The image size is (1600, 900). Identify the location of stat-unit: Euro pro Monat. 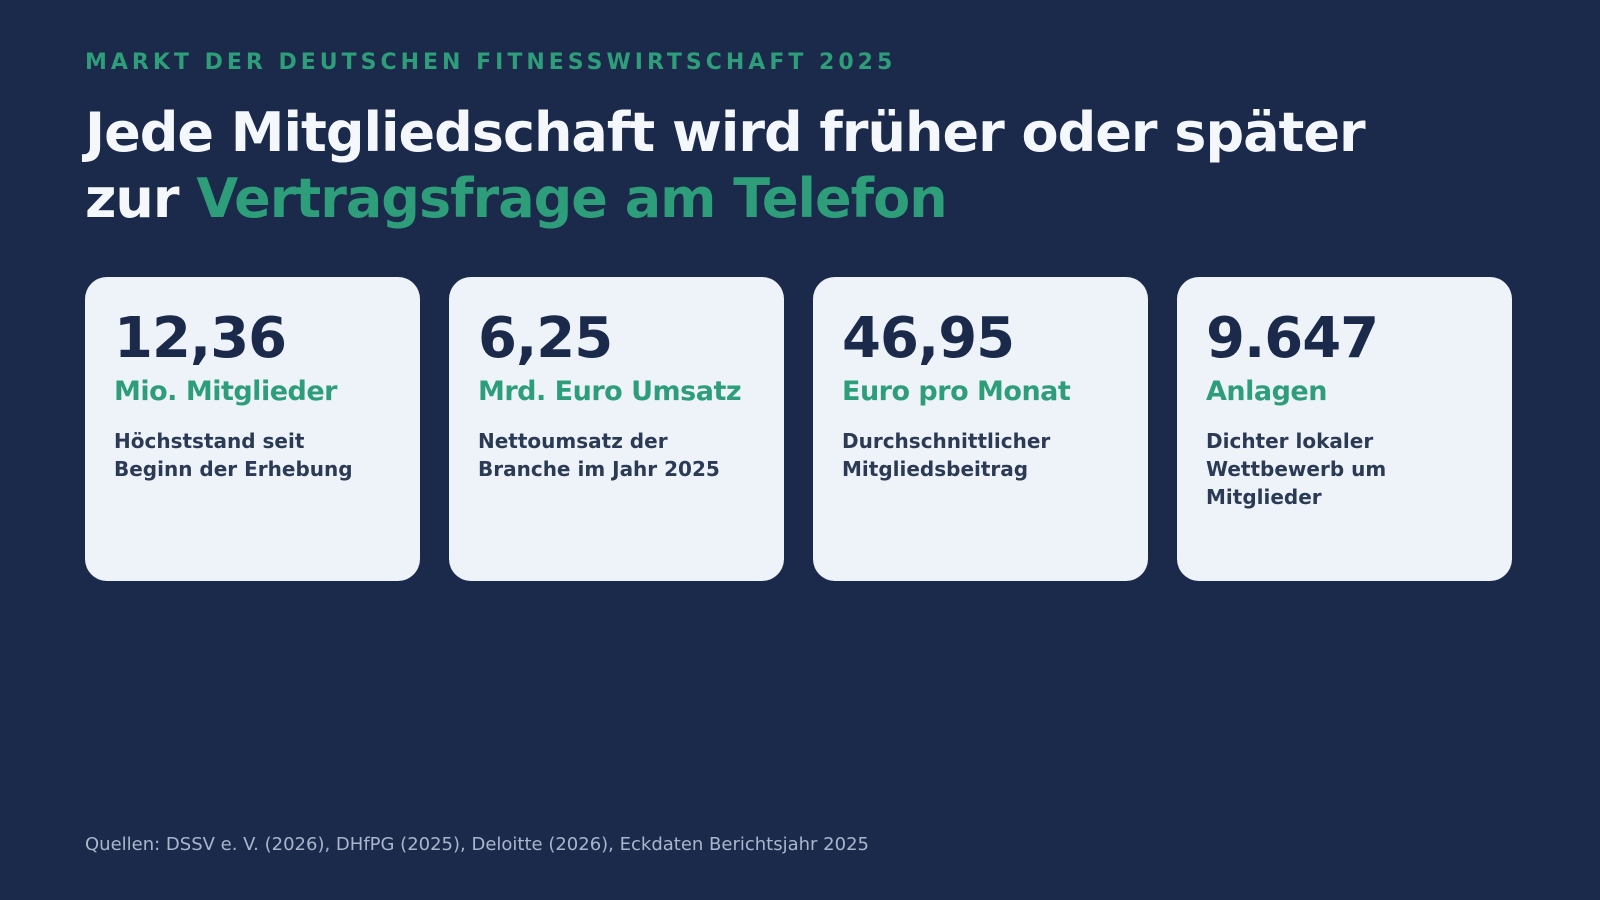
(956, 391).